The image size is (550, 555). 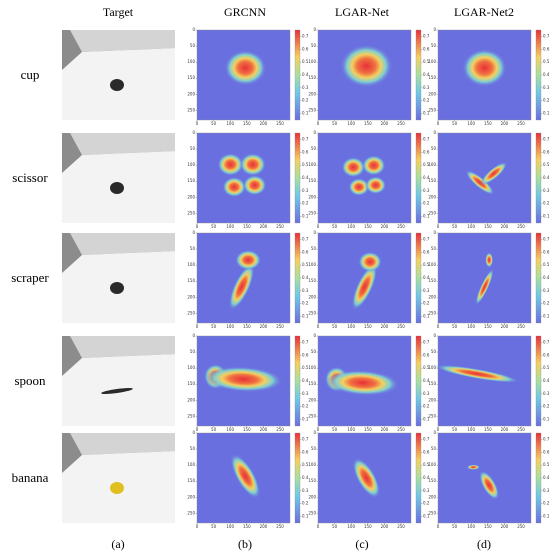 What do you see at coordinates (30, 277) in the screenshot?
I see `row-label: scraper` at bounding box center [30, 277].